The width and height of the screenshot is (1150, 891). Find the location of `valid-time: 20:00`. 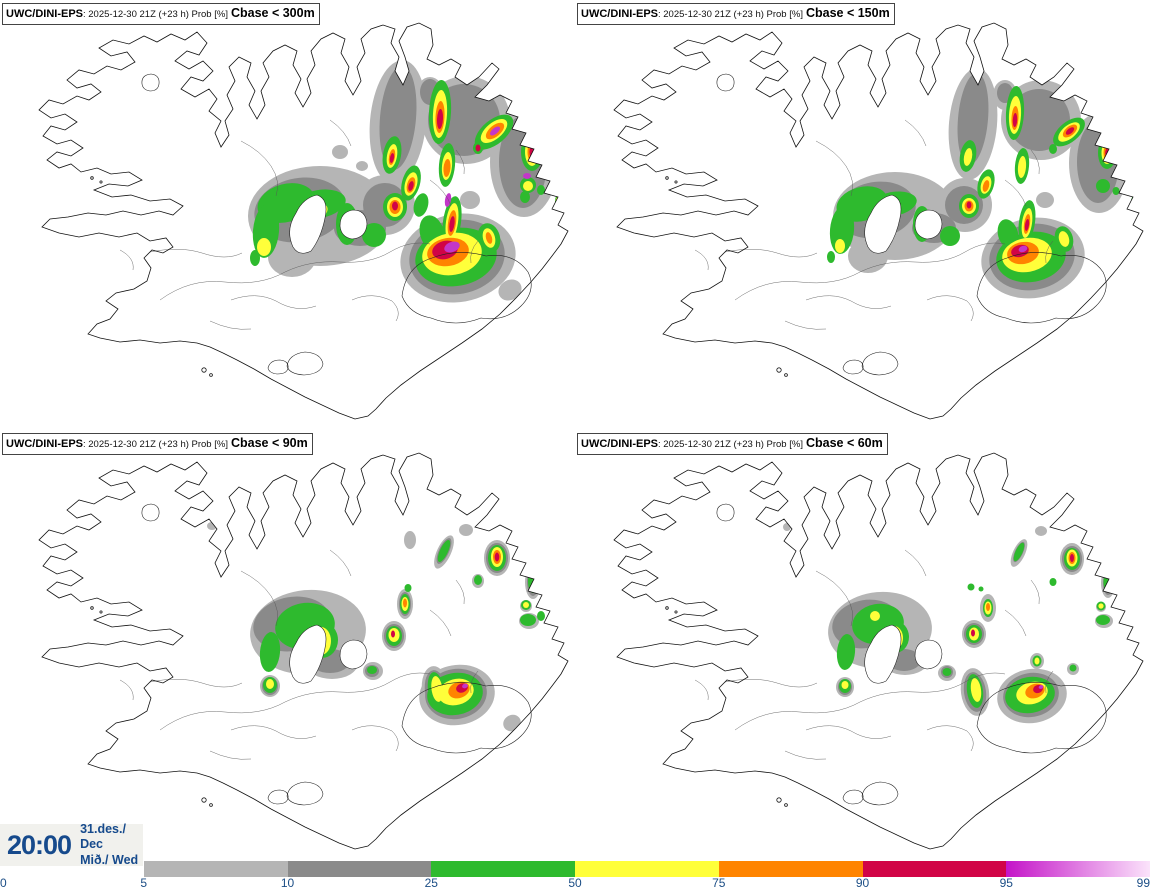

valid-time: 20:00 is located at coordinates (39, 844).